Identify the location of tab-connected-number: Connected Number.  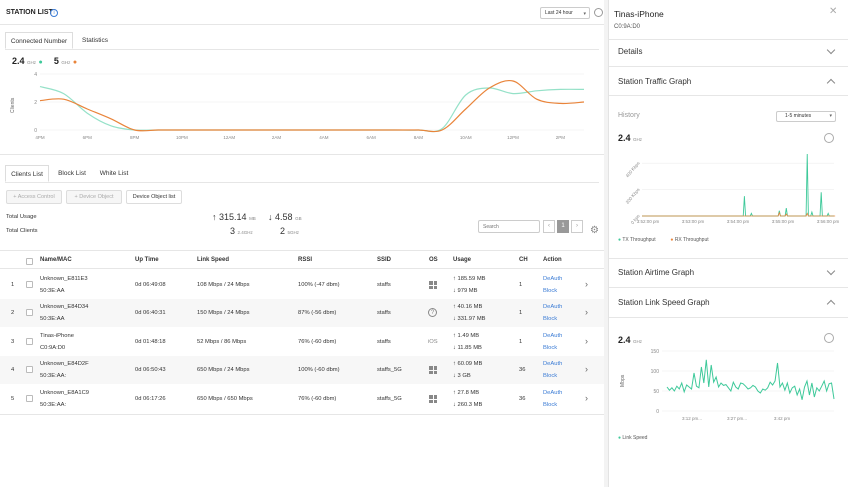
(39, 40).